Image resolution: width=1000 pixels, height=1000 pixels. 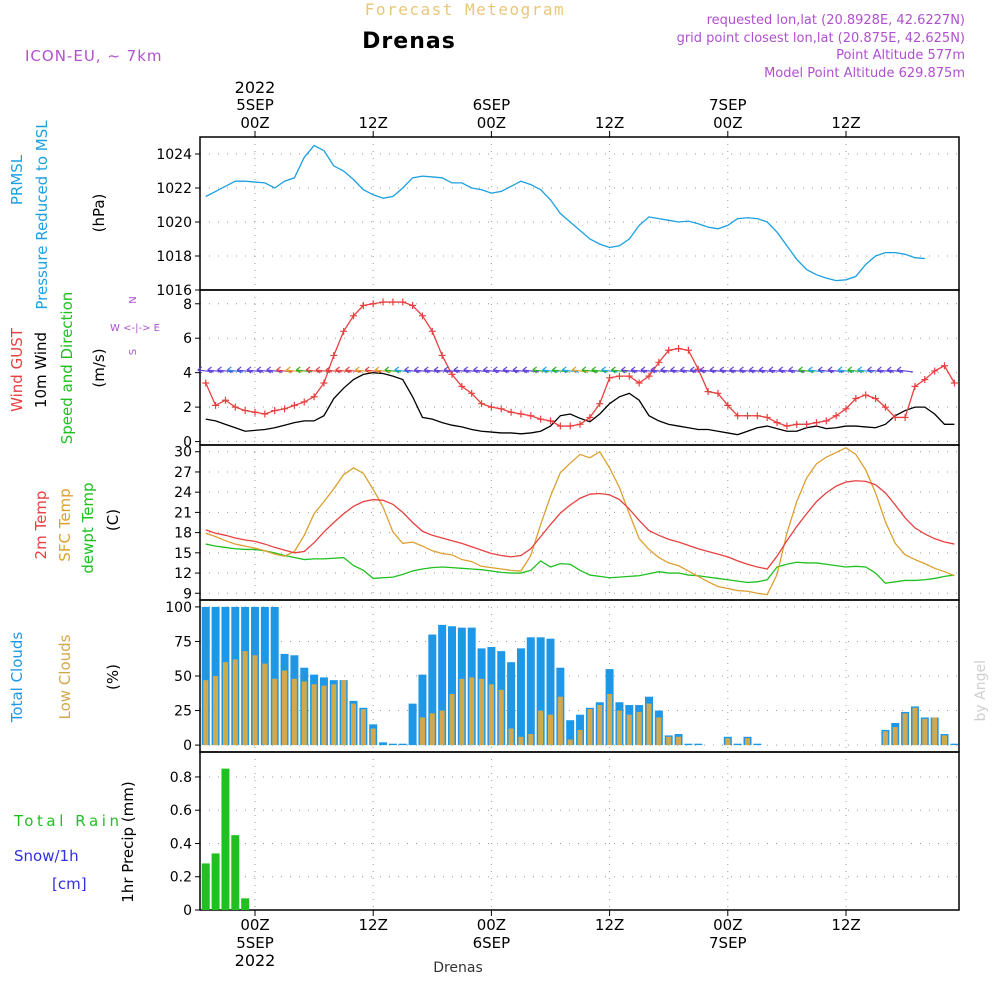 What do you see at coordinates (65, 676) in the screenshot?
I see `y-axis-label: Low Clouds` at bounding box center [65, 676].